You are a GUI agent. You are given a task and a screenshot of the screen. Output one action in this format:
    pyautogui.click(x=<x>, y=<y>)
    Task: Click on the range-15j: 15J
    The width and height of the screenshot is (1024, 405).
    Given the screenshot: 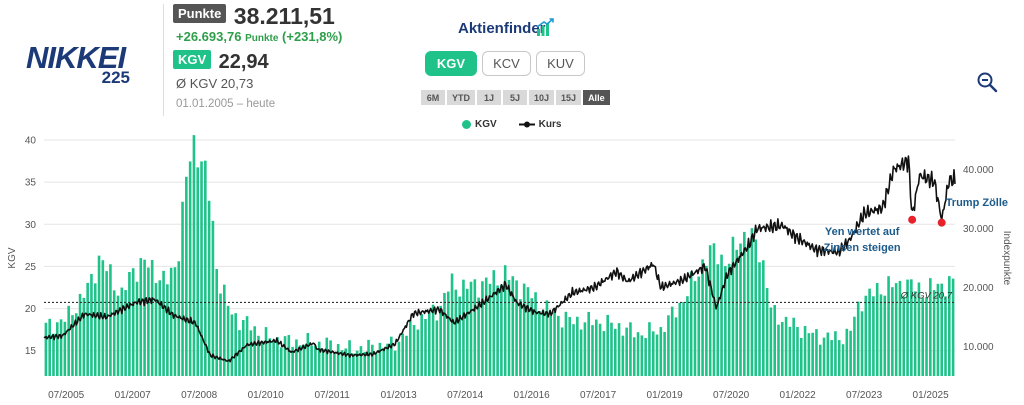 What is the action you would take?
    pyautogui.click(x=569, y=97)
    